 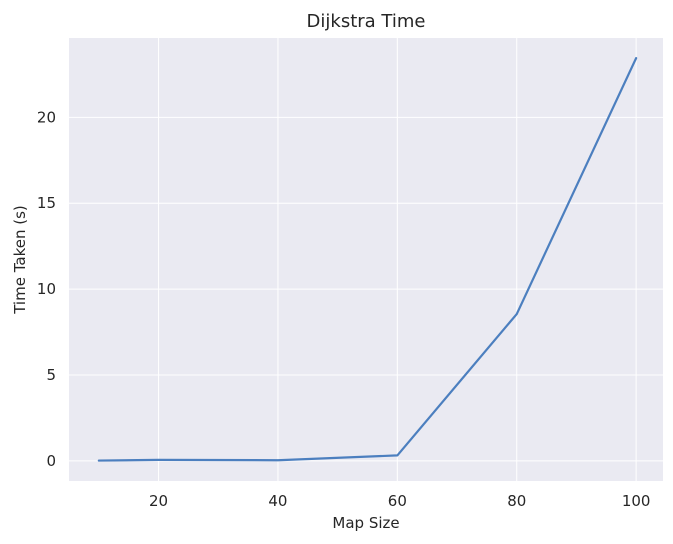 What do you see at coordinates (46, 289) in the screenshot?
I see `y-tick-label: 10` at bounding box center [46, 289].